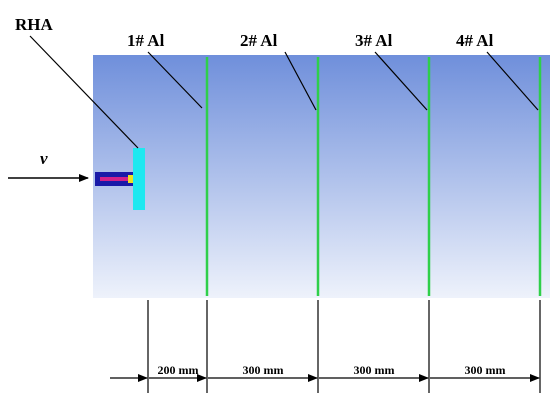 This screenshot has width=550, height=401. What do you see at coordinates (178, 370) in the screenshot?
I see `dimension-label: 200 mm` at bounding box center [178, 370].